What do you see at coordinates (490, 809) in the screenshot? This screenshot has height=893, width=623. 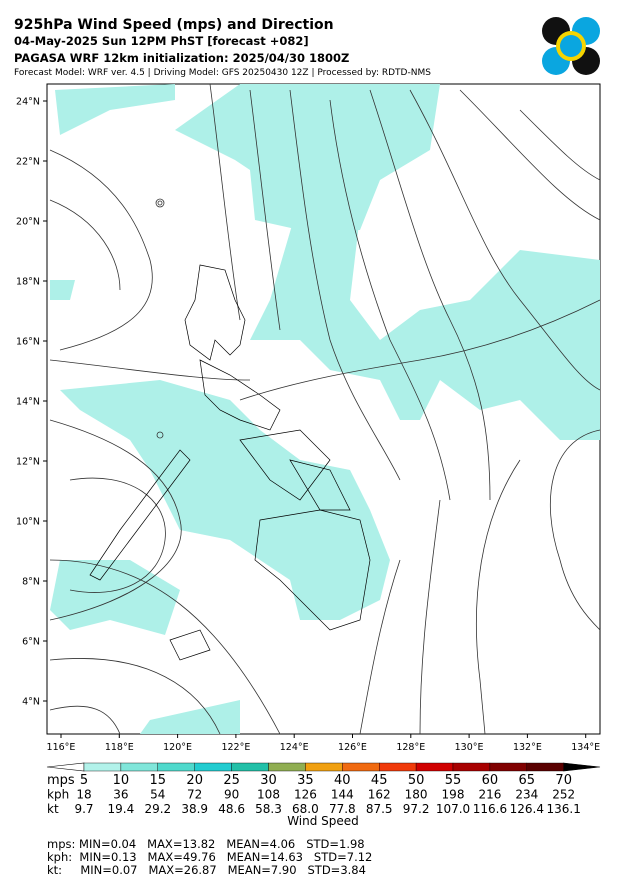 I see `colorbar-tick-label: 116.6` at bounding box center [490, 809].